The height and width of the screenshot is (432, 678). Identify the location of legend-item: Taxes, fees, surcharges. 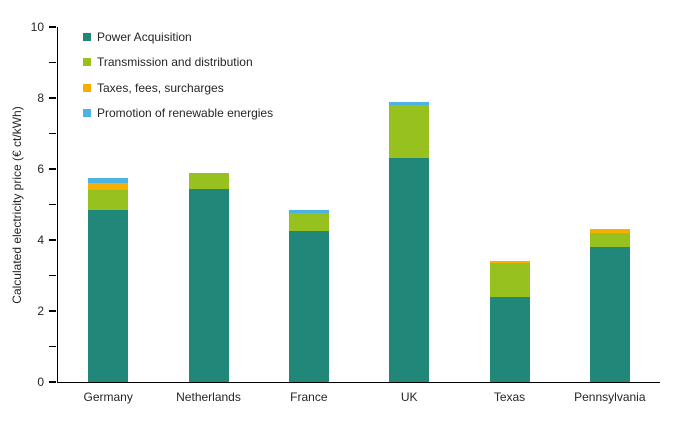
(178, 88).